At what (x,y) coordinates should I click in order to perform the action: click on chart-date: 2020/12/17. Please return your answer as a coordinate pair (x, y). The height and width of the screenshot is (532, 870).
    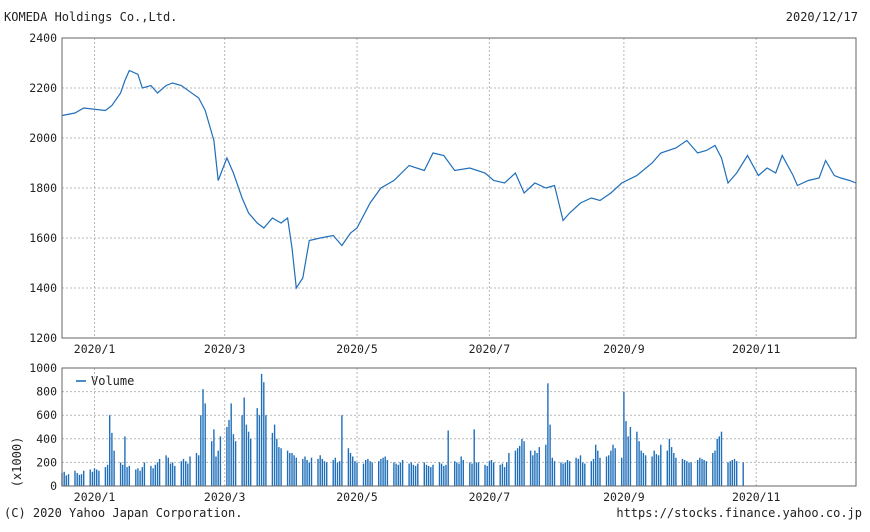
    Looking at the image, I should click on (822, 17).